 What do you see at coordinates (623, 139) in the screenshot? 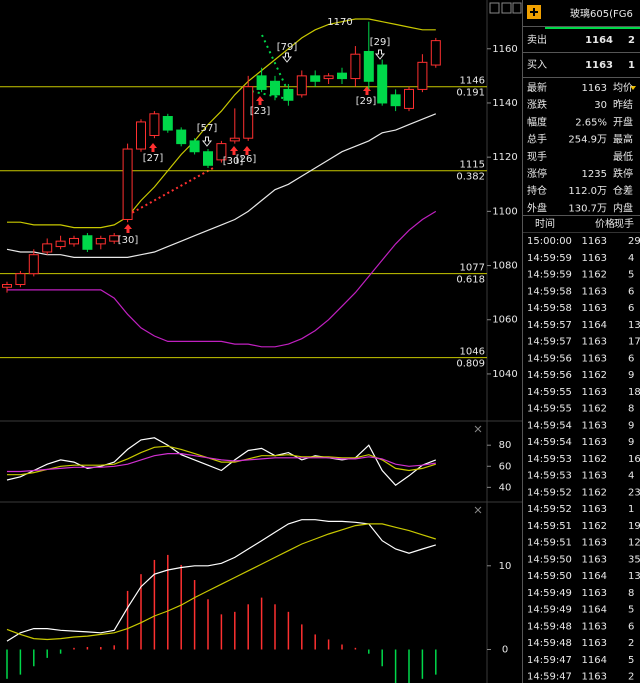
I see `quote-label: 最高` at bounding box center [623, 139].